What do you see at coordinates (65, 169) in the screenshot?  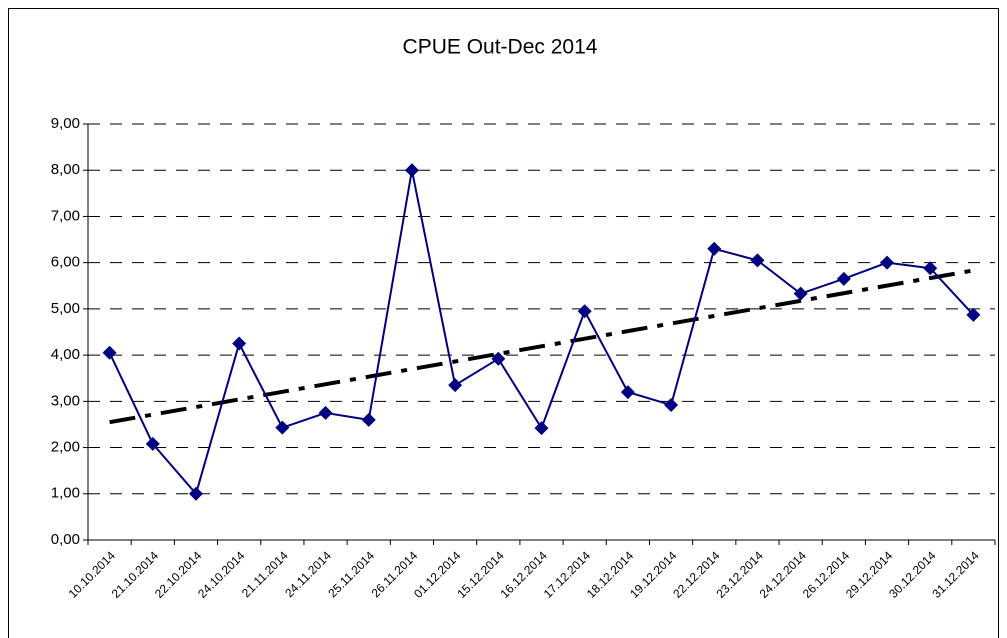 I see `y-tick-label: 8,00` at bounding box center [65, 169].